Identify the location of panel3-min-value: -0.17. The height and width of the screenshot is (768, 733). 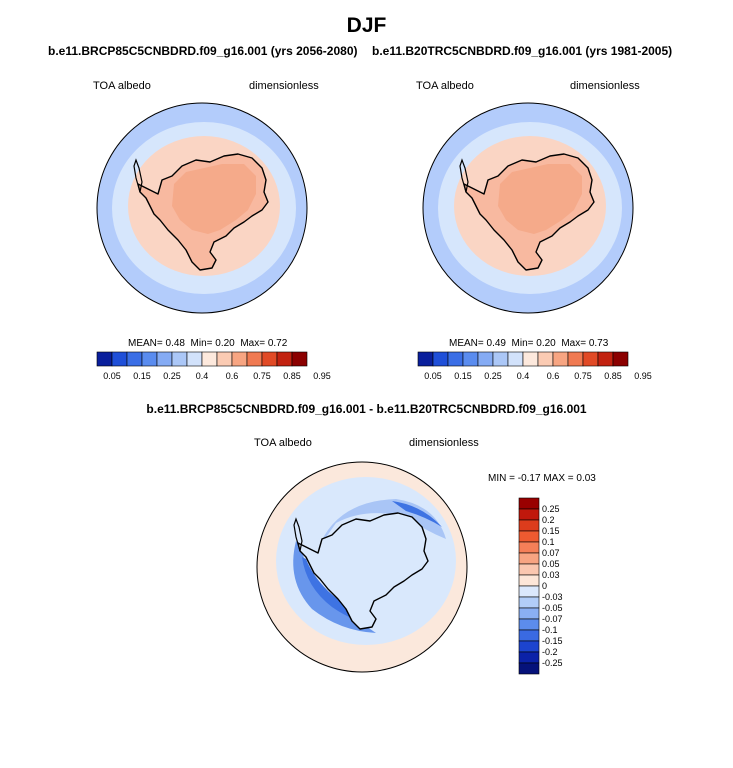
(529, 478).